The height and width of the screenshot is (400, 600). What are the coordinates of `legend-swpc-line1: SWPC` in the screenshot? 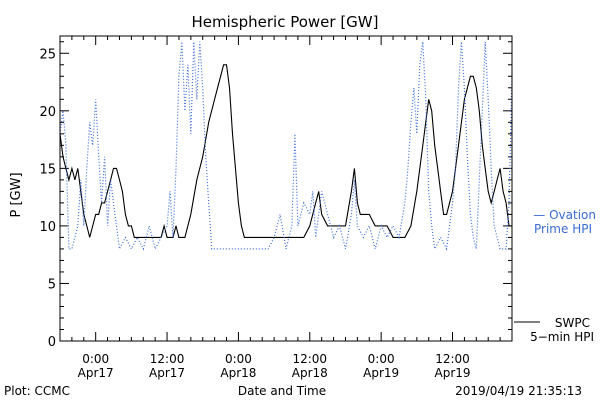 It's located at (572, 323).